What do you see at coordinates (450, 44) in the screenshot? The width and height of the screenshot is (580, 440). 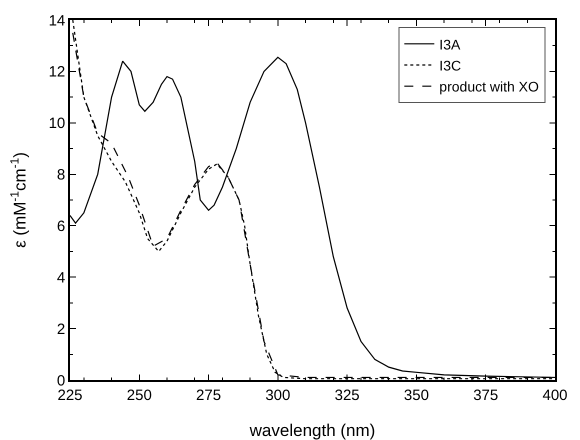 I see `legend-label: I3A` at bounding box center [450, 44].